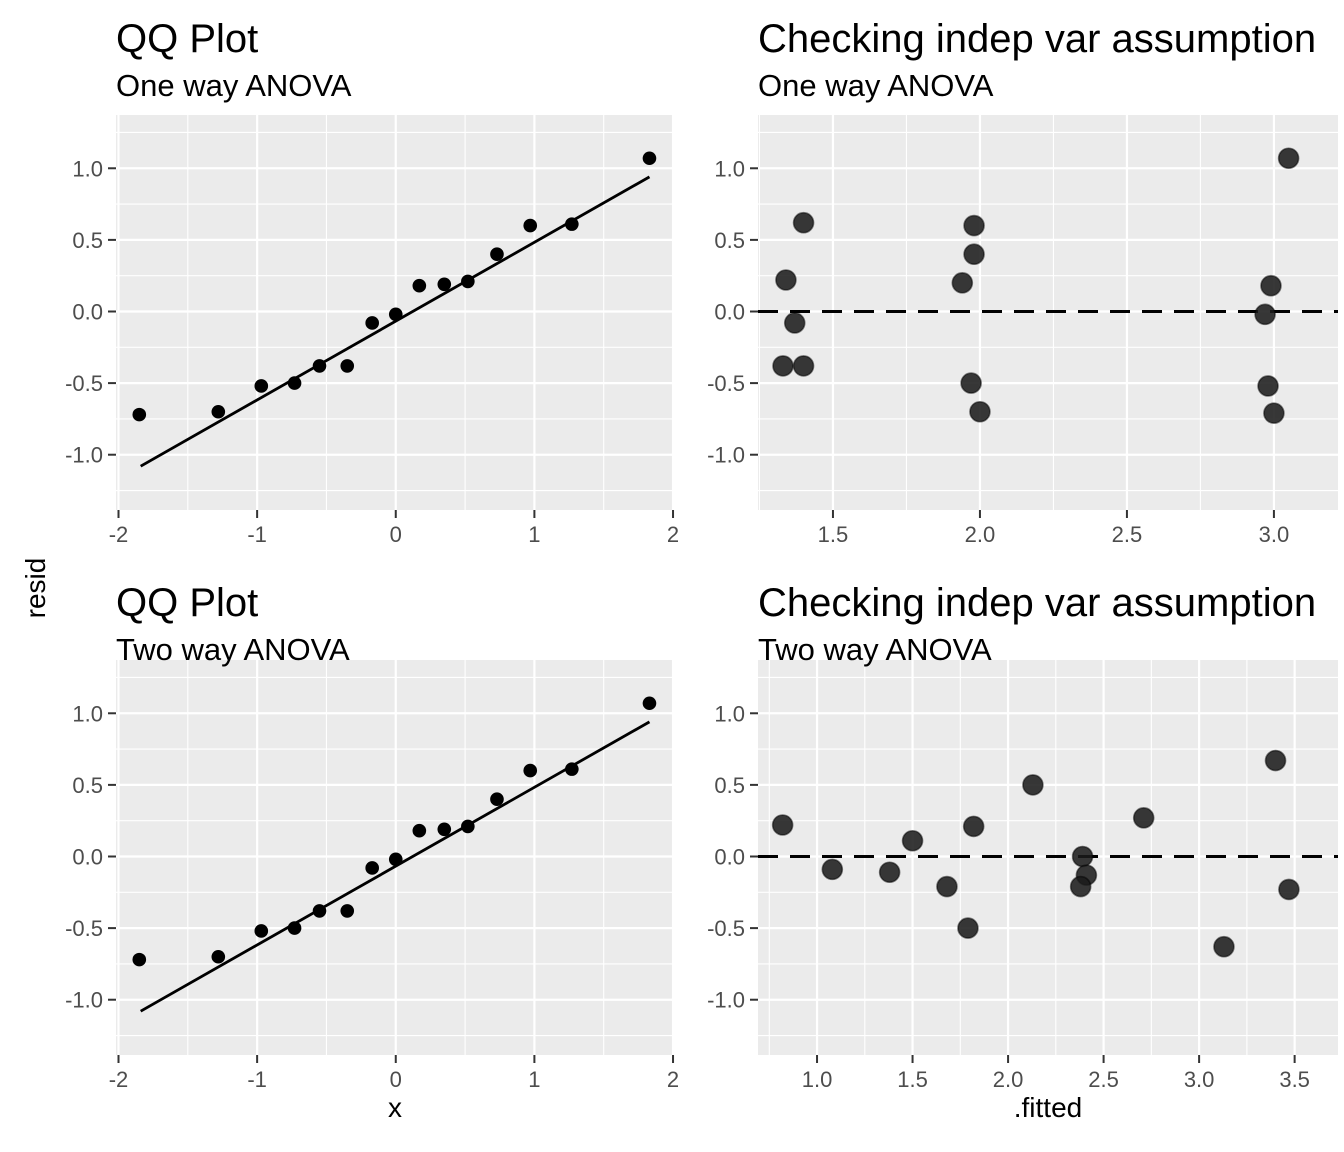 This screenshot has width=1344, height=1152. What do you see at coordinates (119, 1079) in the screenshot?
I see `x-tick-label: -2` at bounding box center [119, 1079].